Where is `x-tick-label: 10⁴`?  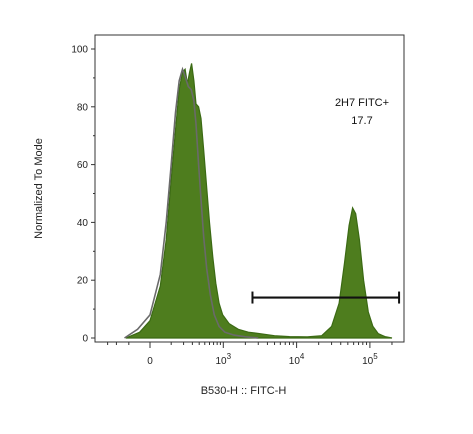 x-tick-label: 10⁴ is located at coordinates (297, 359).